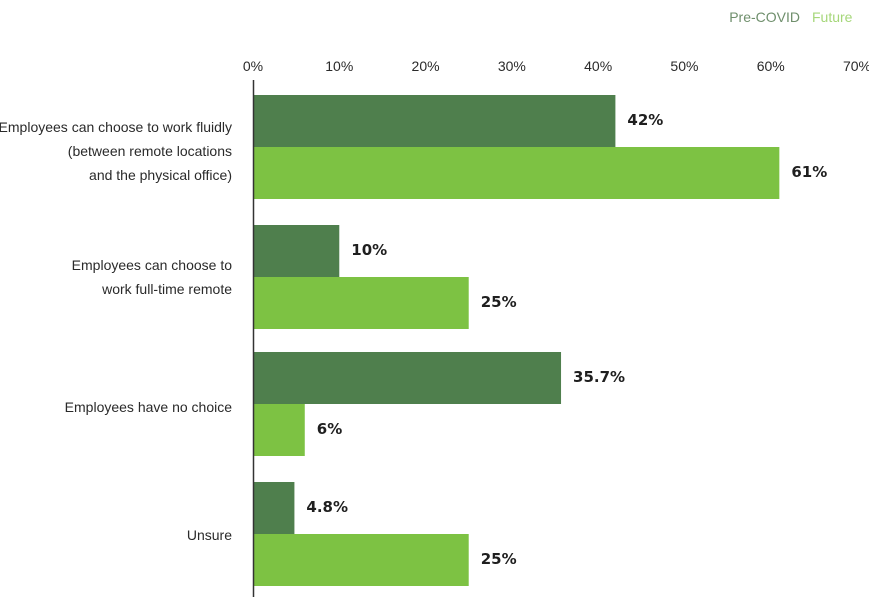 This screenshot has width=869, height=597. What do you see at coordinates (856, 66) in the screenshot?
I see `x-tick-label: 70%` at bounding box center [856, 66].